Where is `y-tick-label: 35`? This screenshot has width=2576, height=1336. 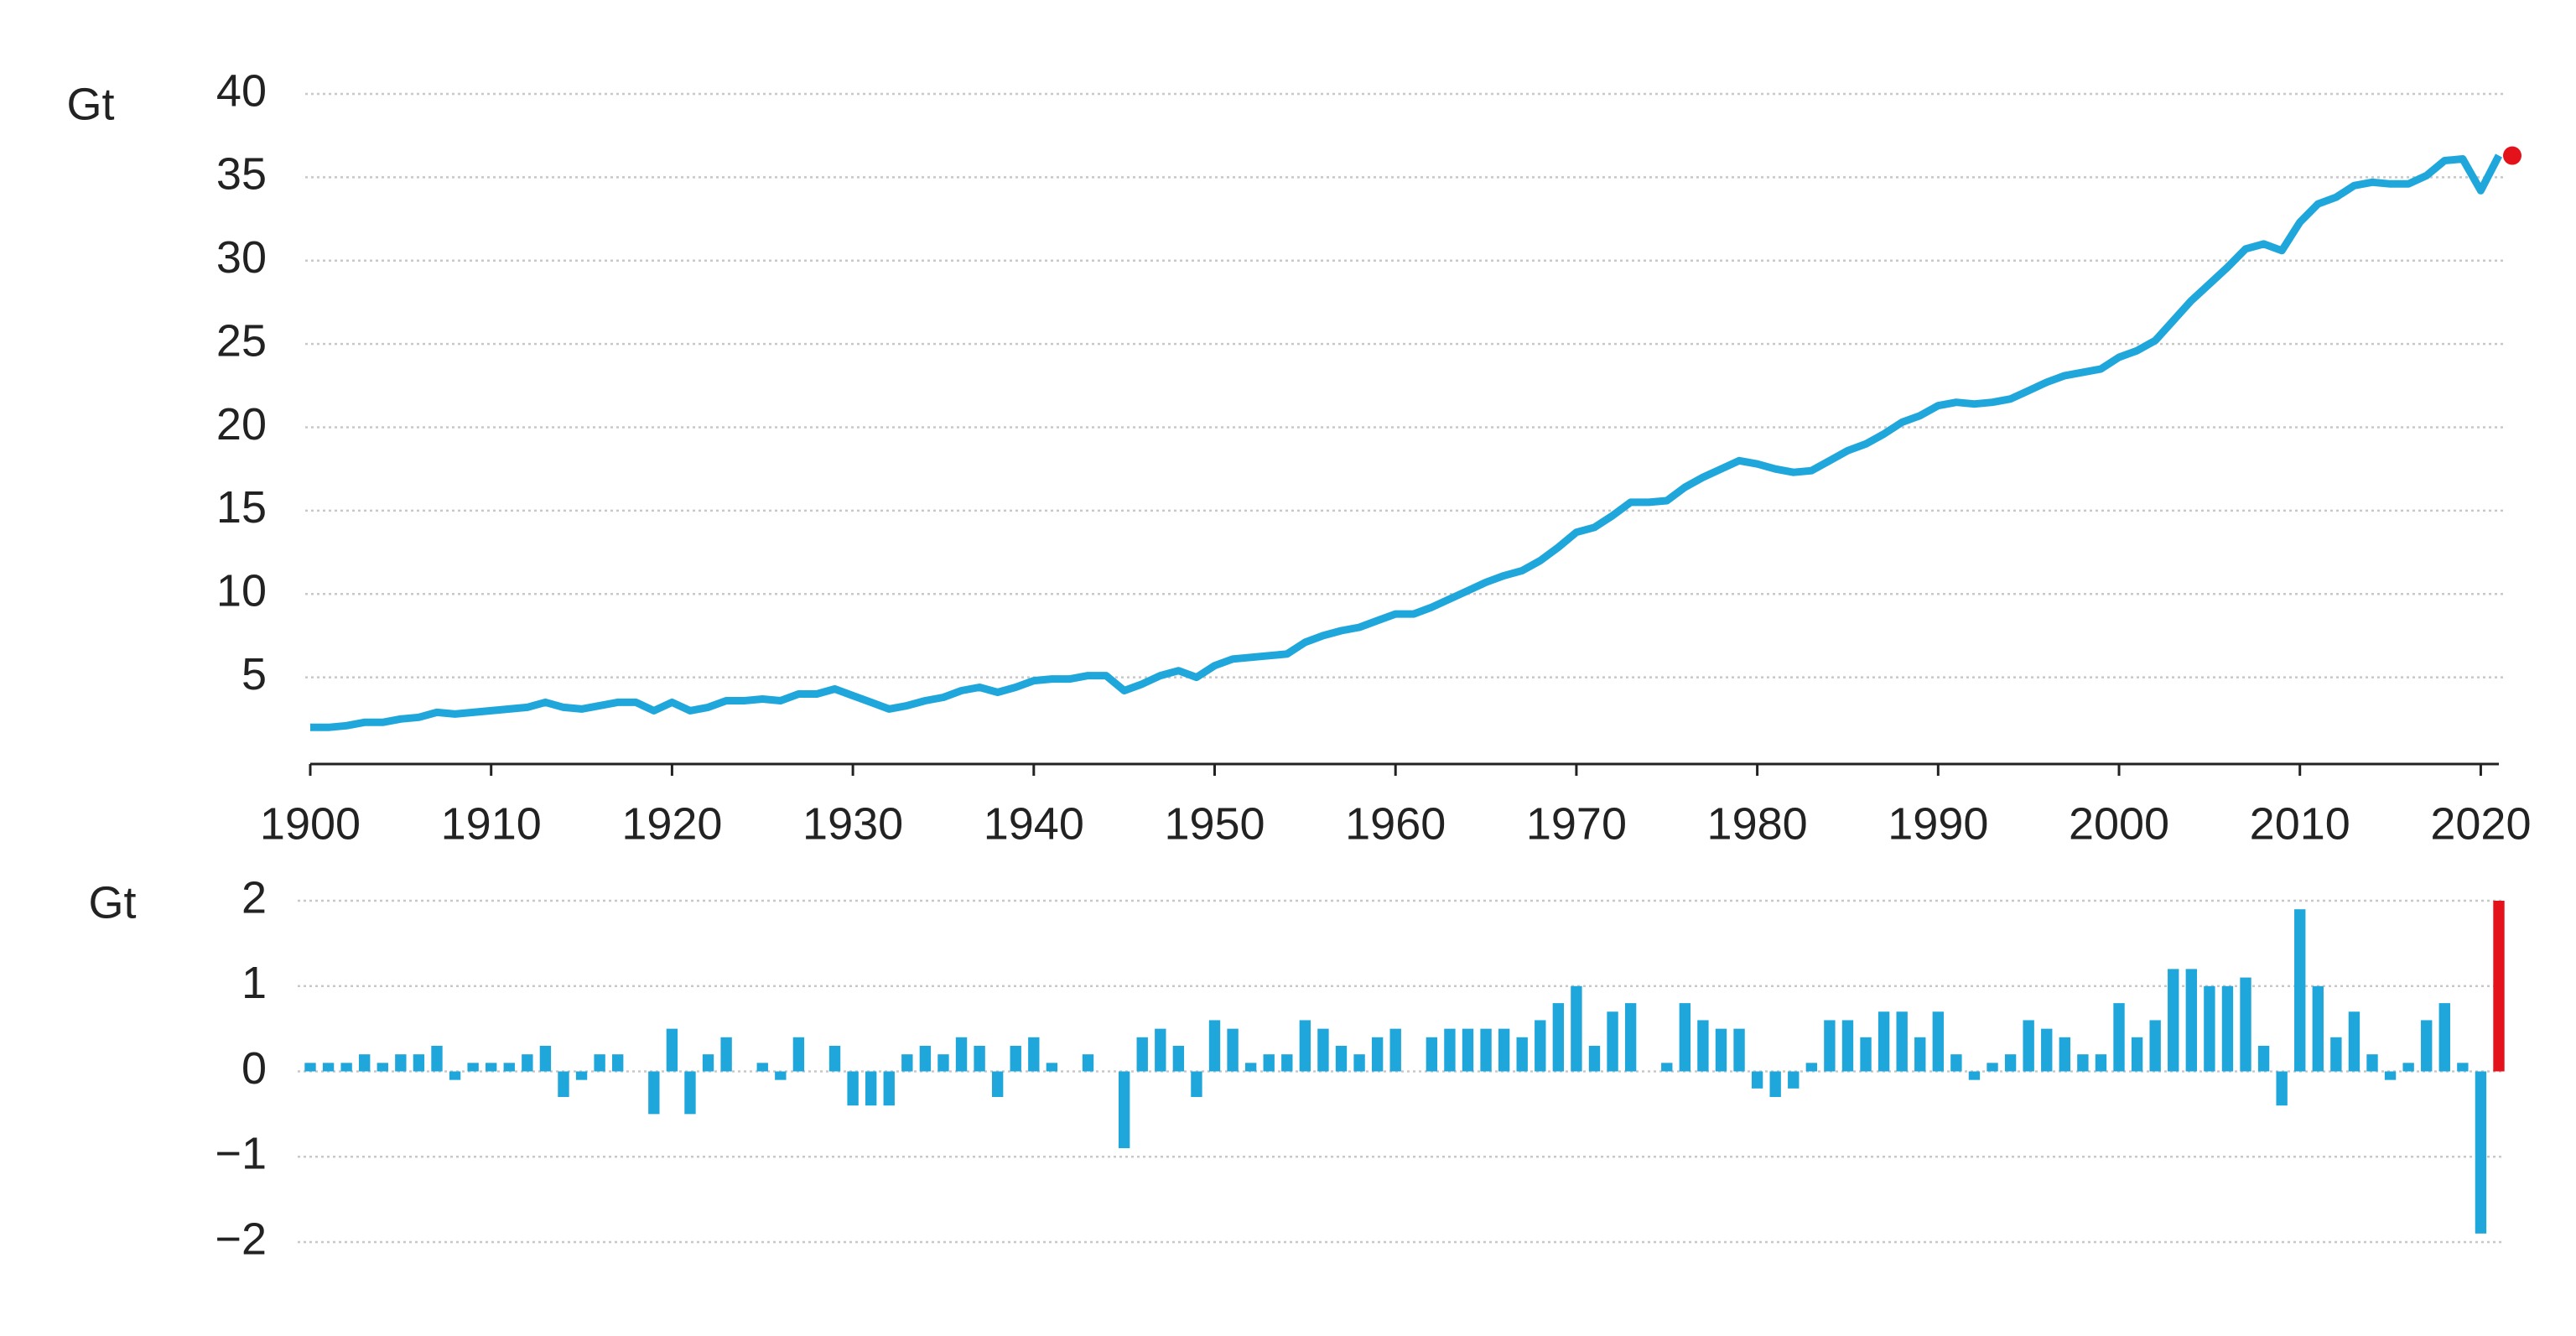
y-tick-label: 35 is located at coordinates (241, 174).